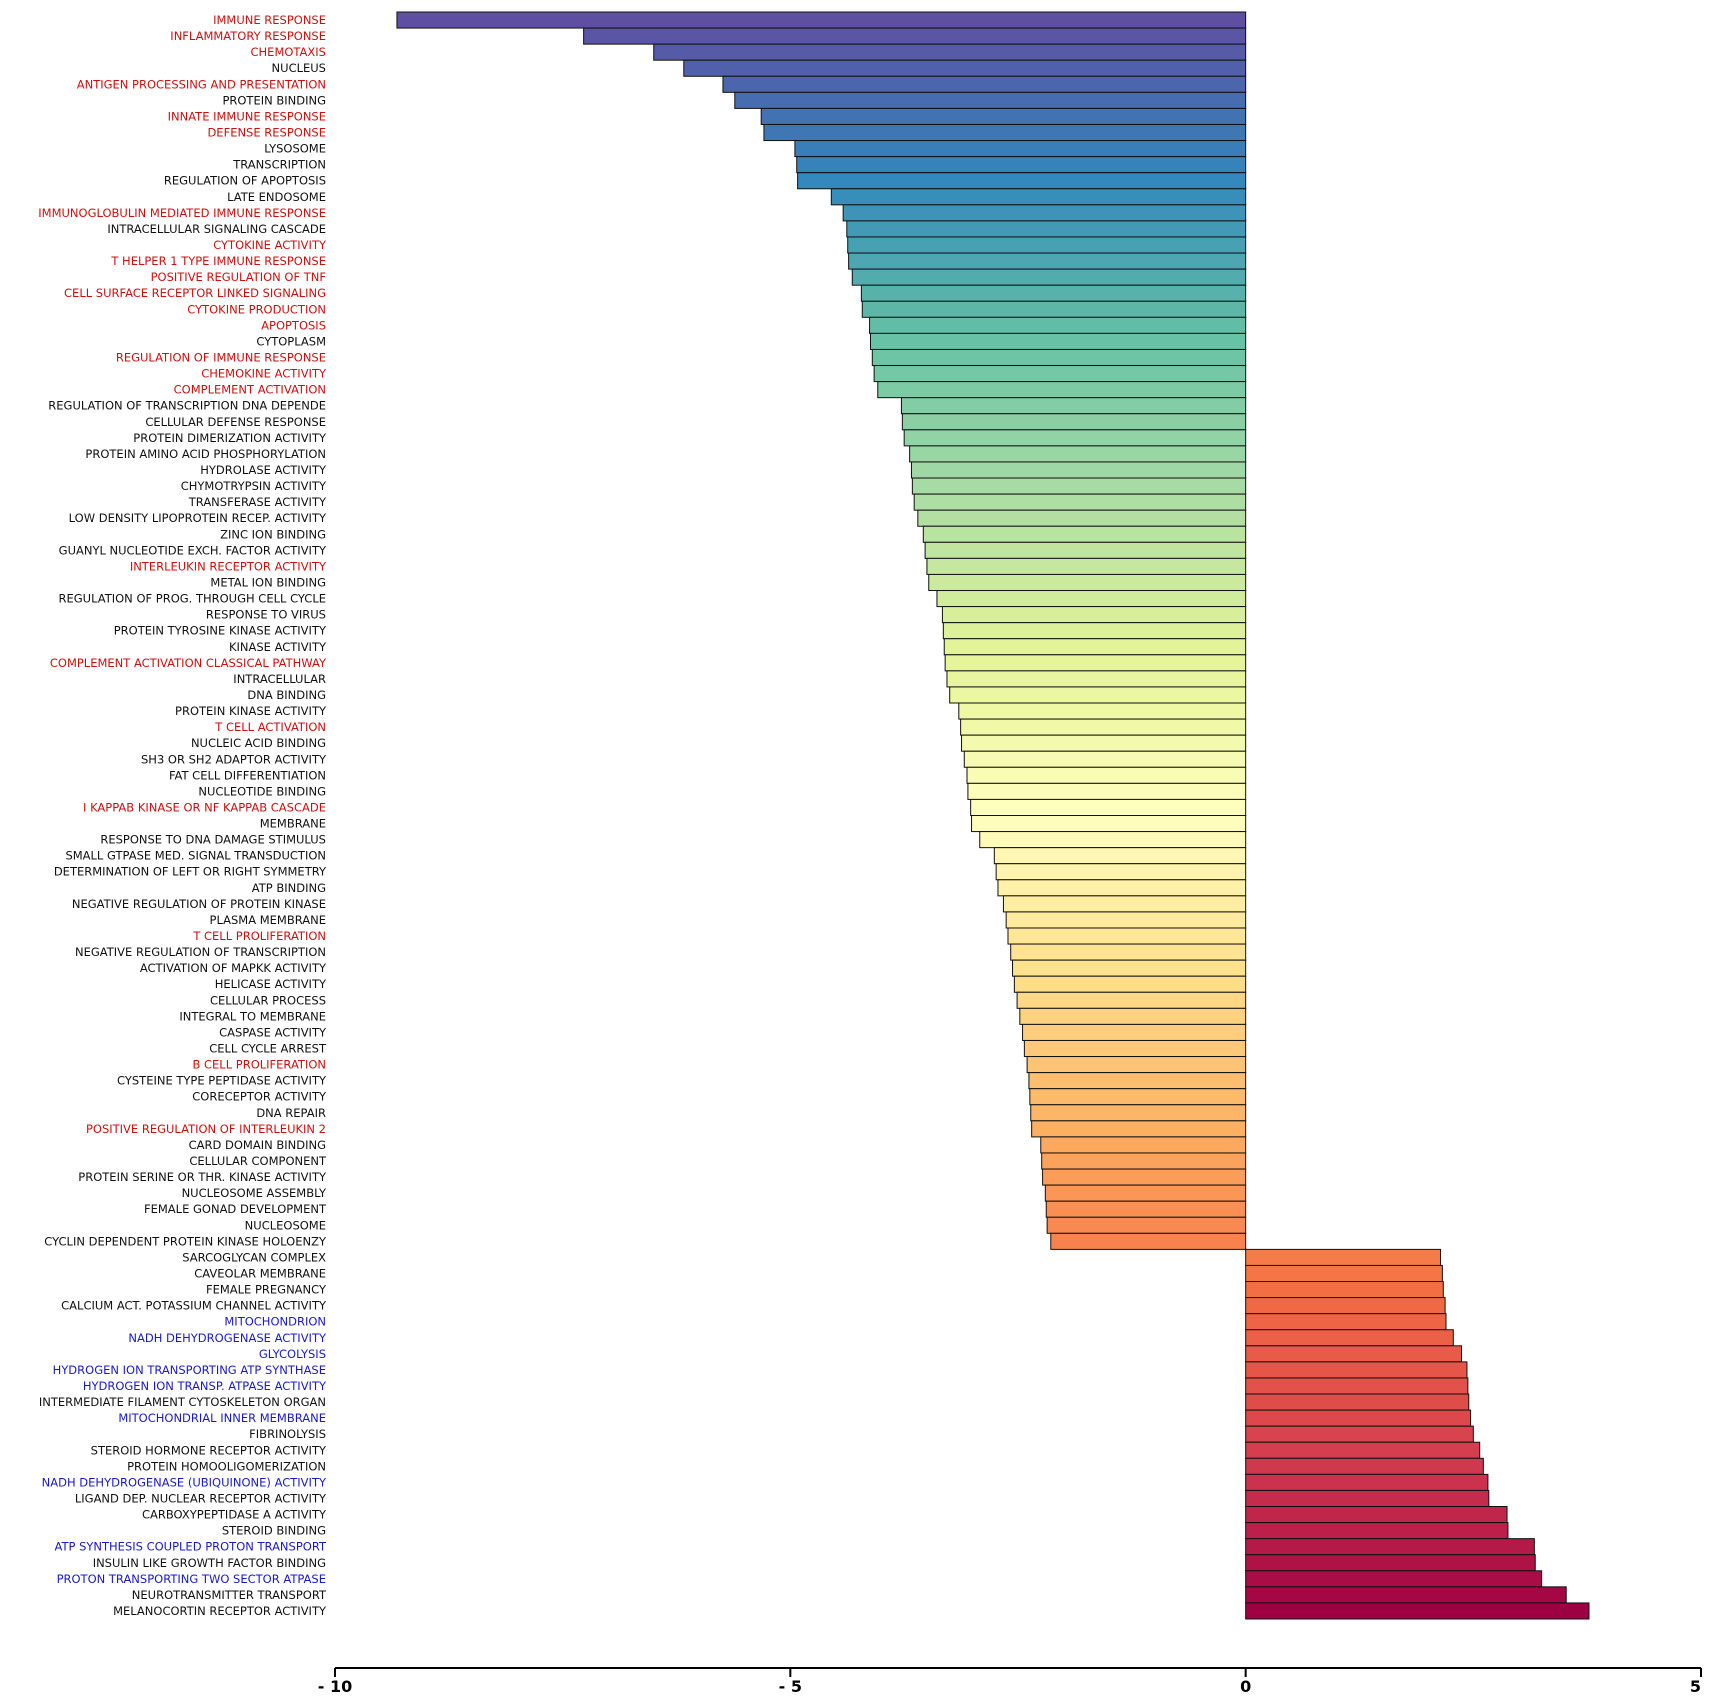  What do you see at coordinates (229, 1595) in the screenshot?
I see `category-label: NEUROTRANSMITTER TRANSPORT` at bounding box center [229, 1595].